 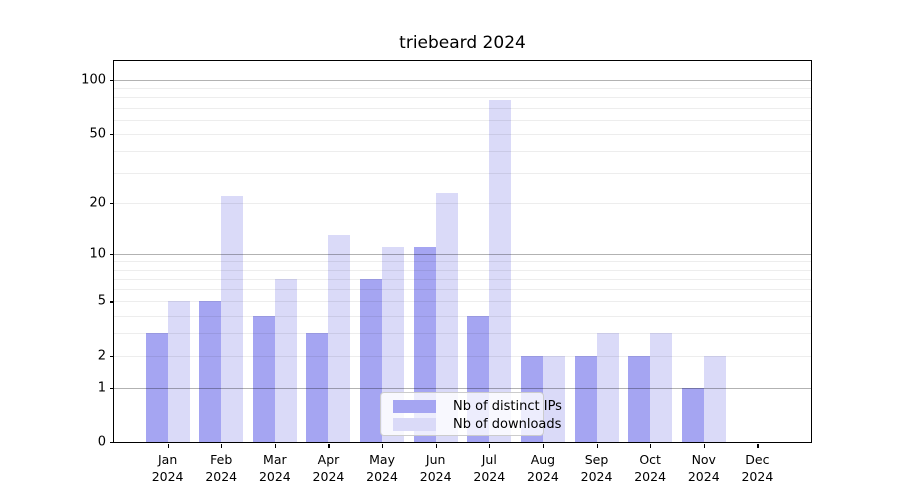 I want to click on bar-downloads-feb, so click(x=232, y=319).